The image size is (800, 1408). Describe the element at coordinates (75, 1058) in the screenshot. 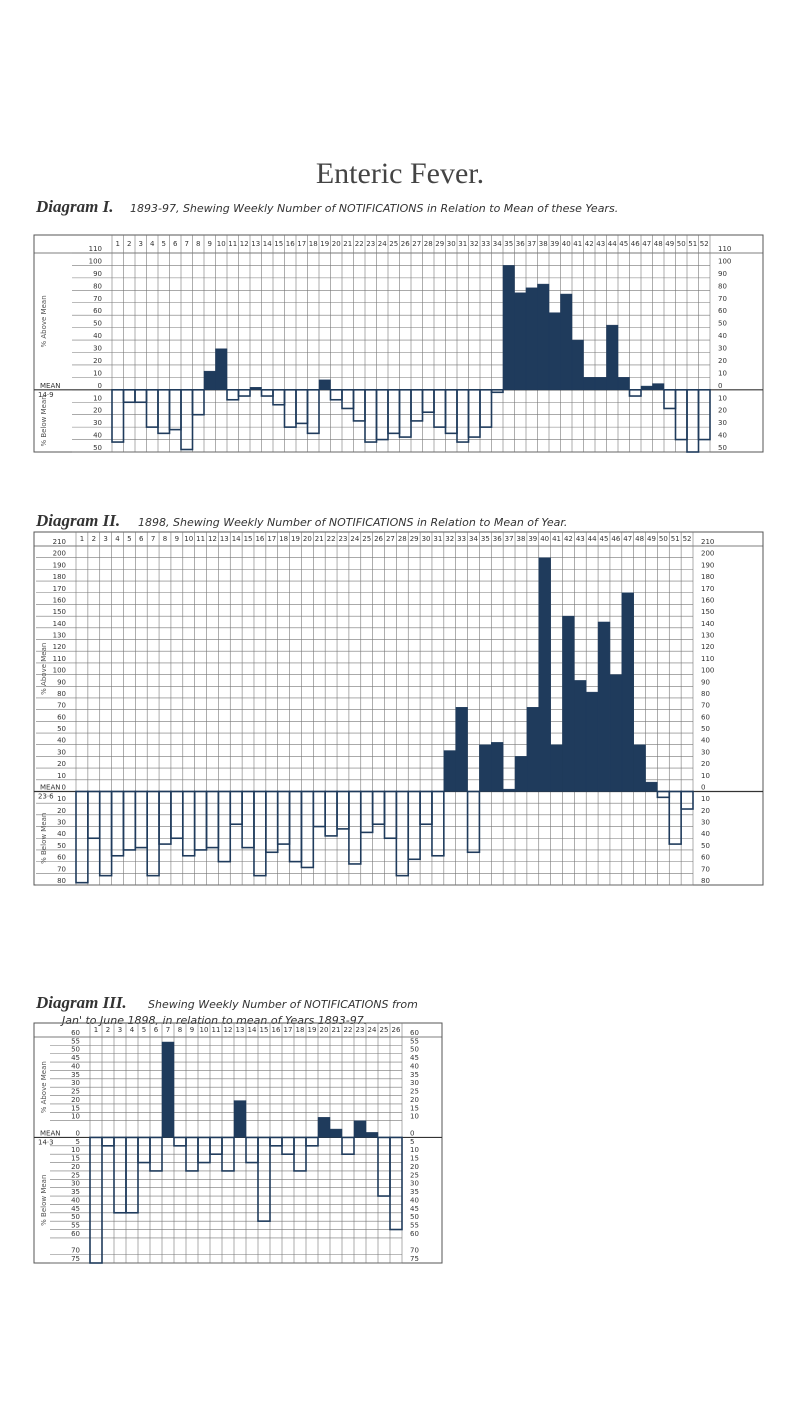

I see `y-tick-label: 45` at that location.